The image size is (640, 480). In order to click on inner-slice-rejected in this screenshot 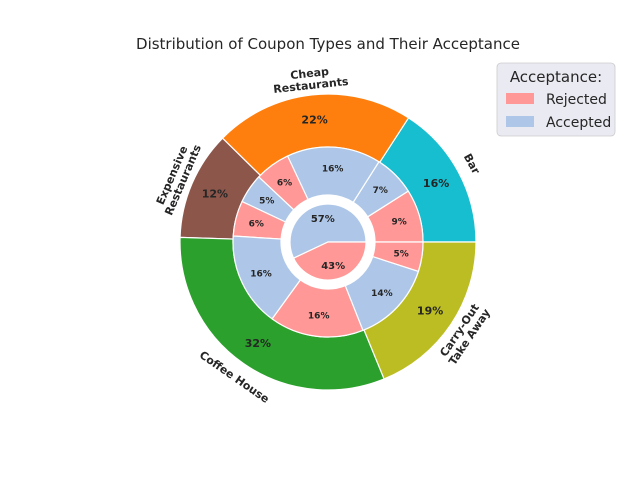, I will do `click(329, 261)`.